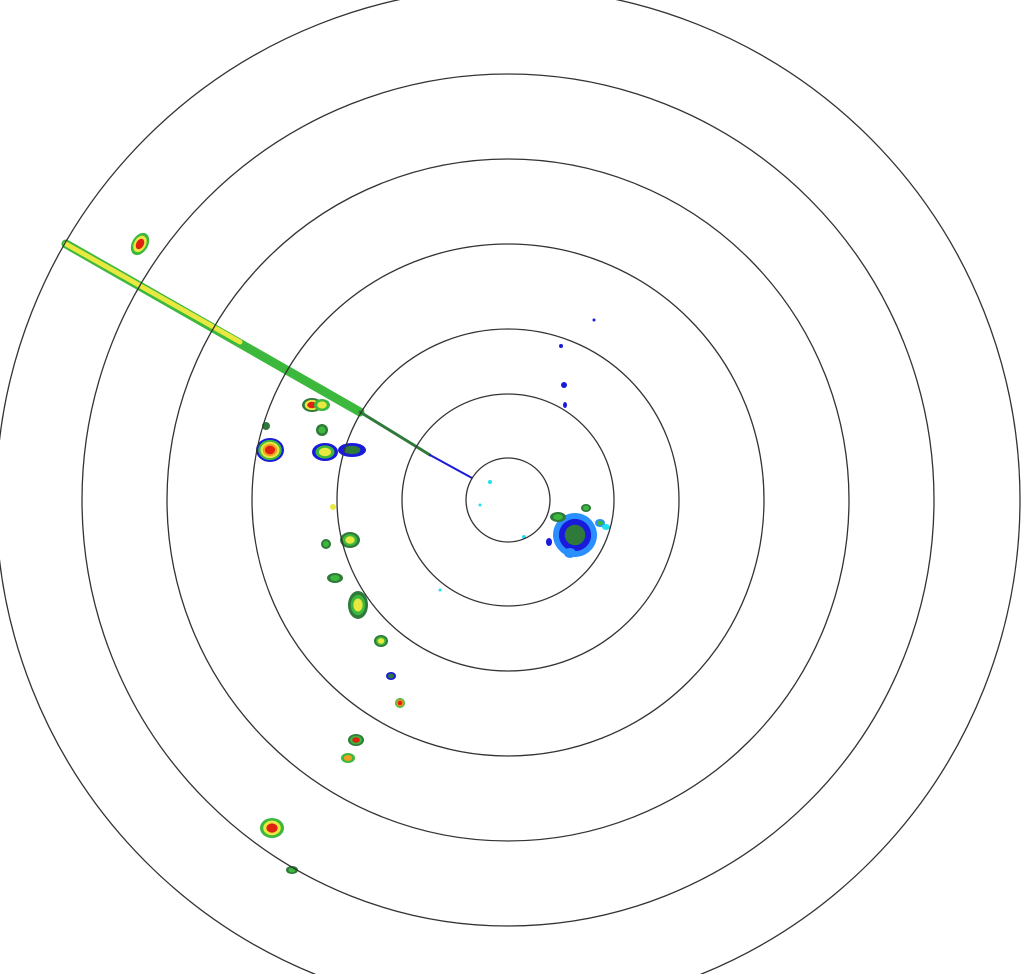 The height and width of the screenshot is (974, 1029). Describe the element at coordinates (395, 433) in the screenshot. I see `spike-echo-mid` at that location.